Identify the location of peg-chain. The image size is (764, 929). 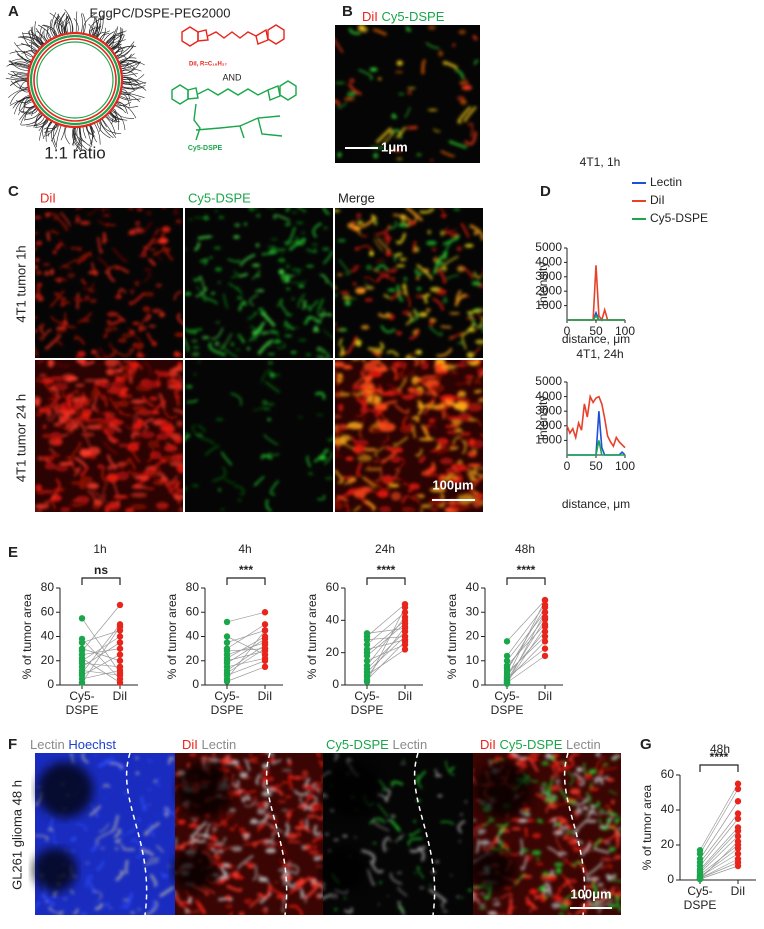
(24, 50).